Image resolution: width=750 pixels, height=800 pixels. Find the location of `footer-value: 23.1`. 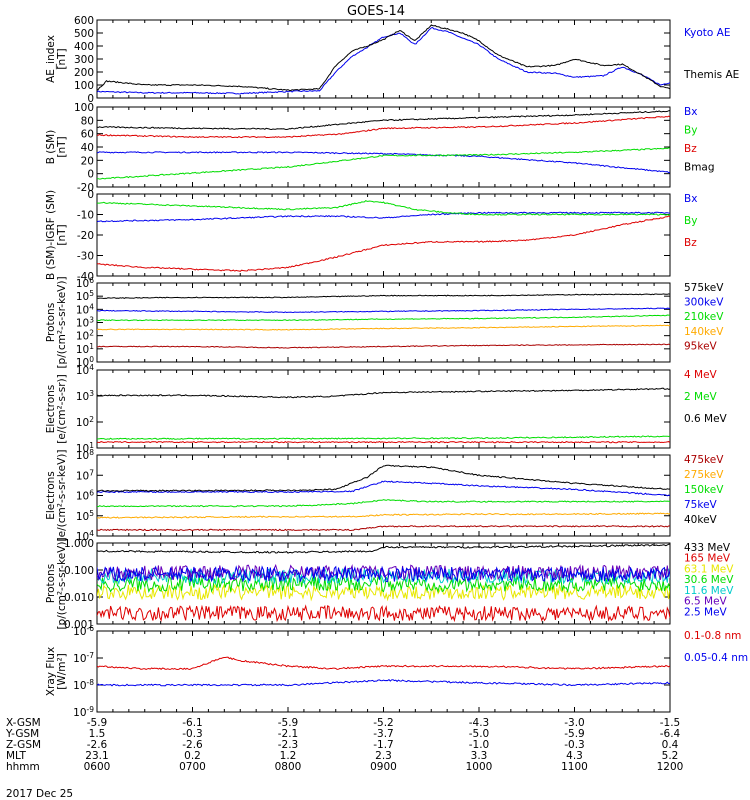

footer-value: 23.1 is located at coordinates (96, 756).